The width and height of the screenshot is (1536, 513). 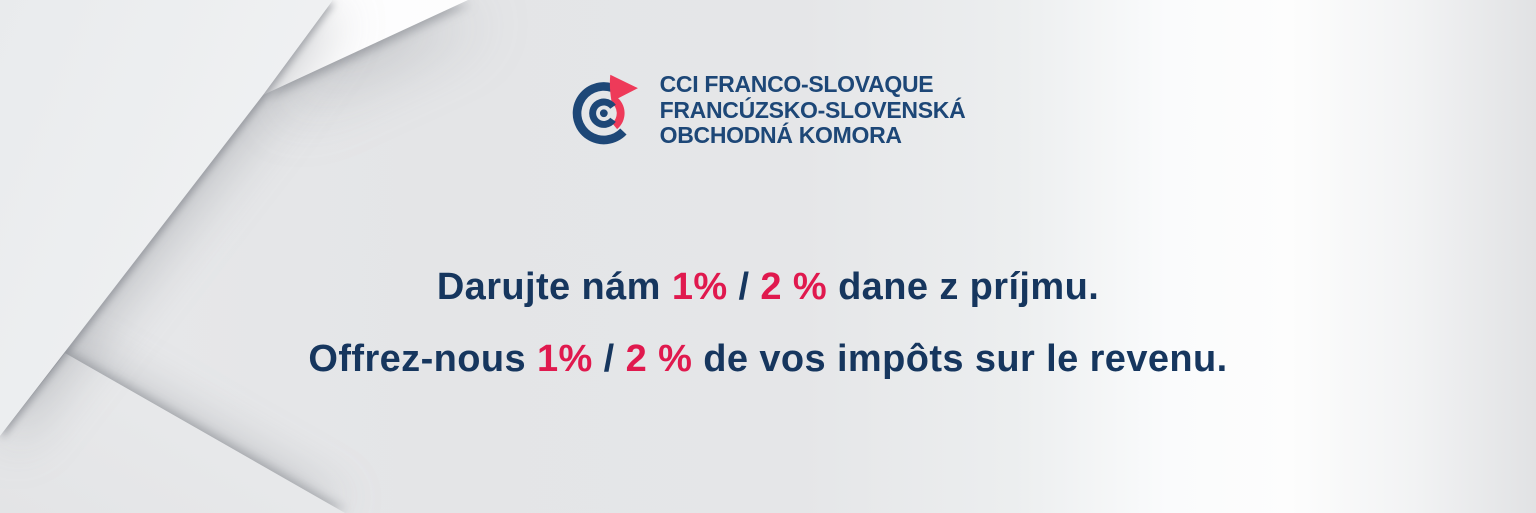 I want to click on headline-segment: dane z príjmu., so click(x=963, y=287).